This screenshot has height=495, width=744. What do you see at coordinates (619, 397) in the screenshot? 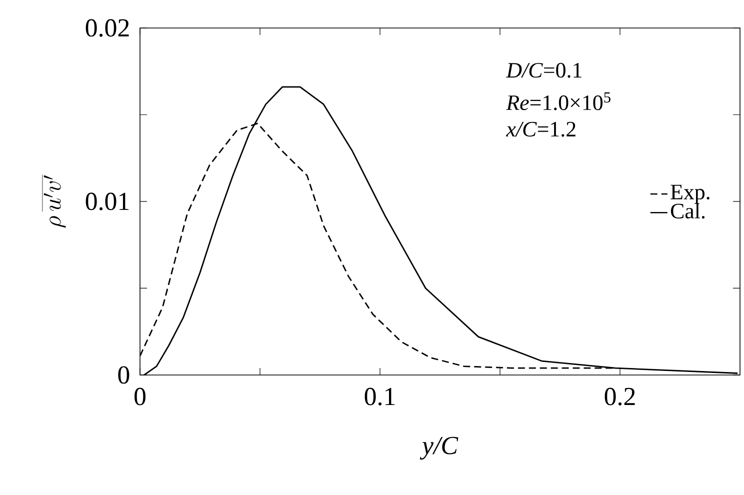
I see `x-tick-label: 0.2` at bounding box center [619, 397].